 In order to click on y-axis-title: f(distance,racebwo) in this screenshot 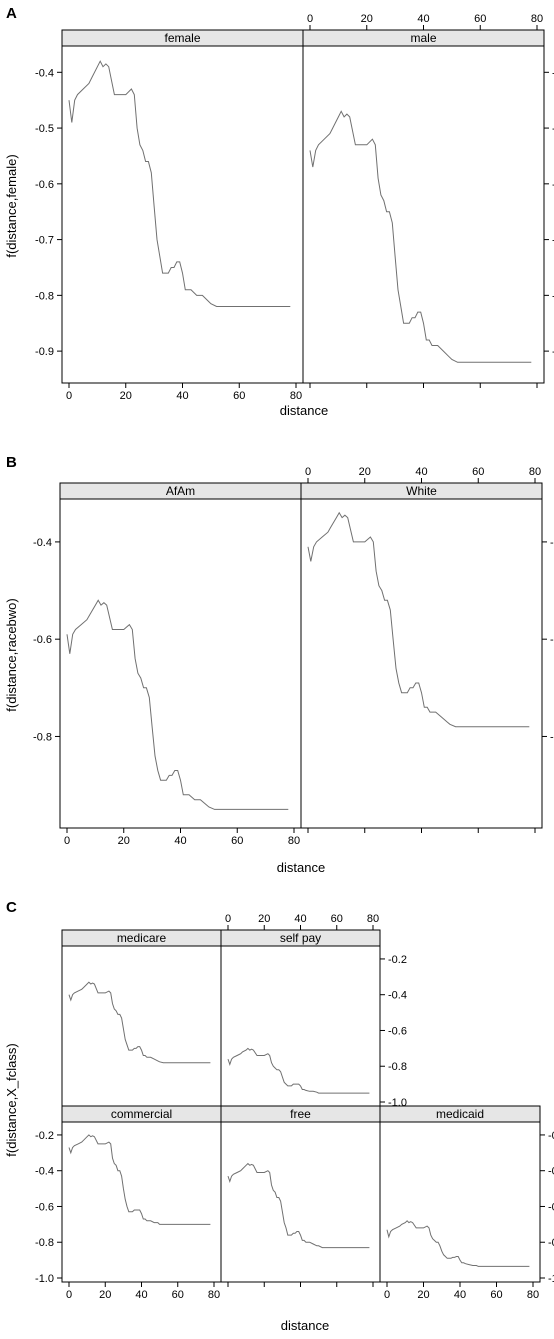, I will do `click(11, 654)`.